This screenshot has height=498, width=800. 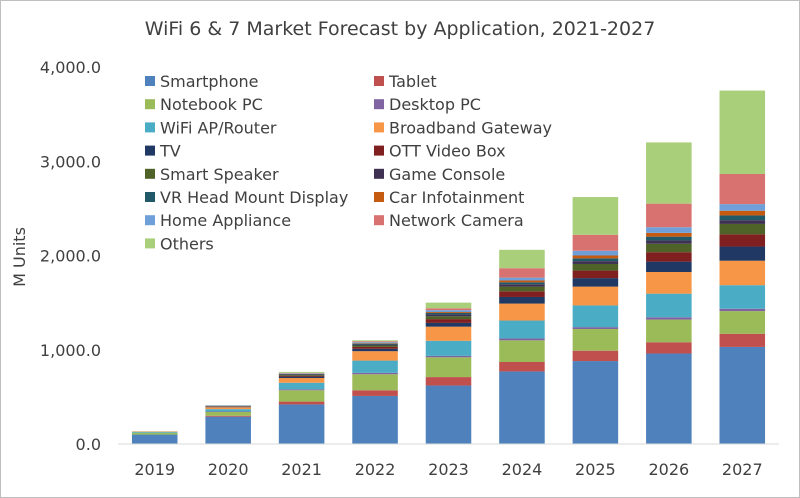 I want to click on bar-segment-2023-home-appliance, so click(x=448, y=311).